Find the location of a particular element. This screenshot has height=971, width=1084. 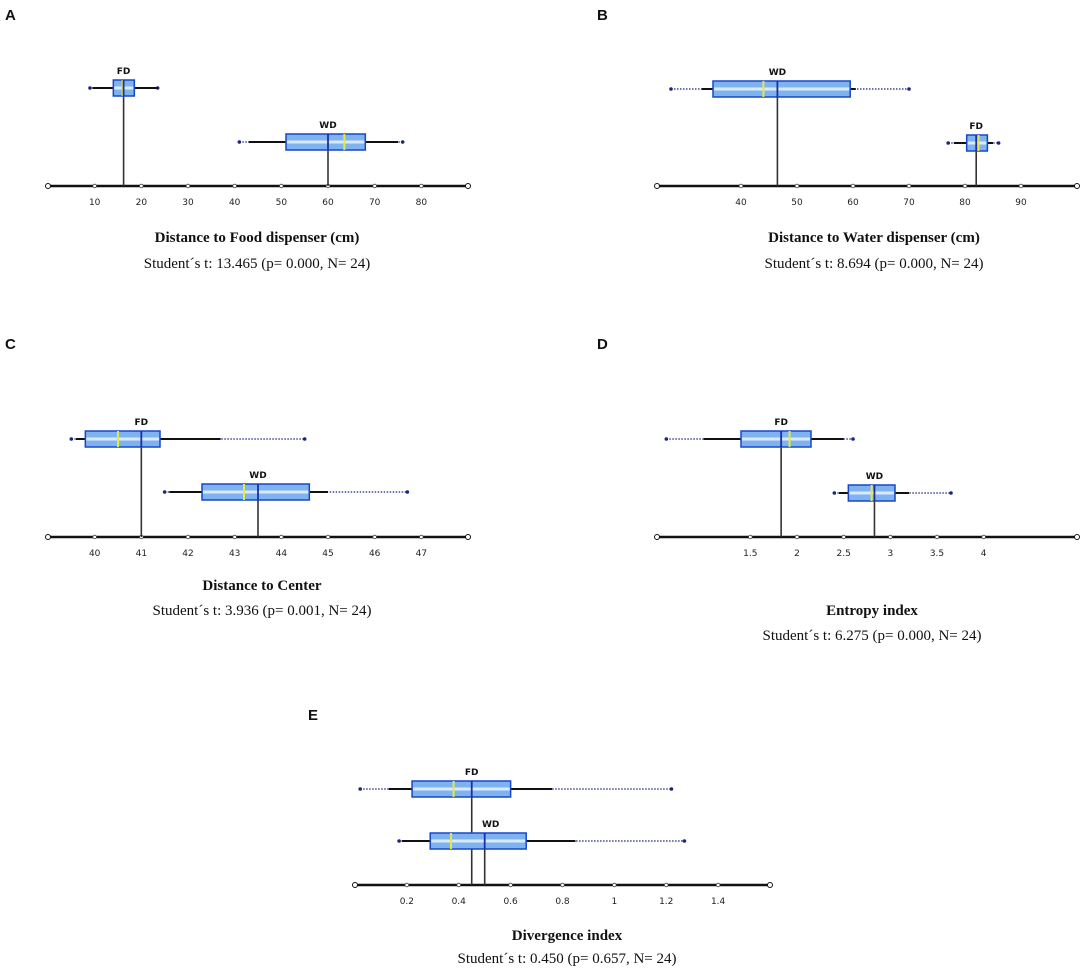

tick-label: 46 is located at coordinates (375, 554).